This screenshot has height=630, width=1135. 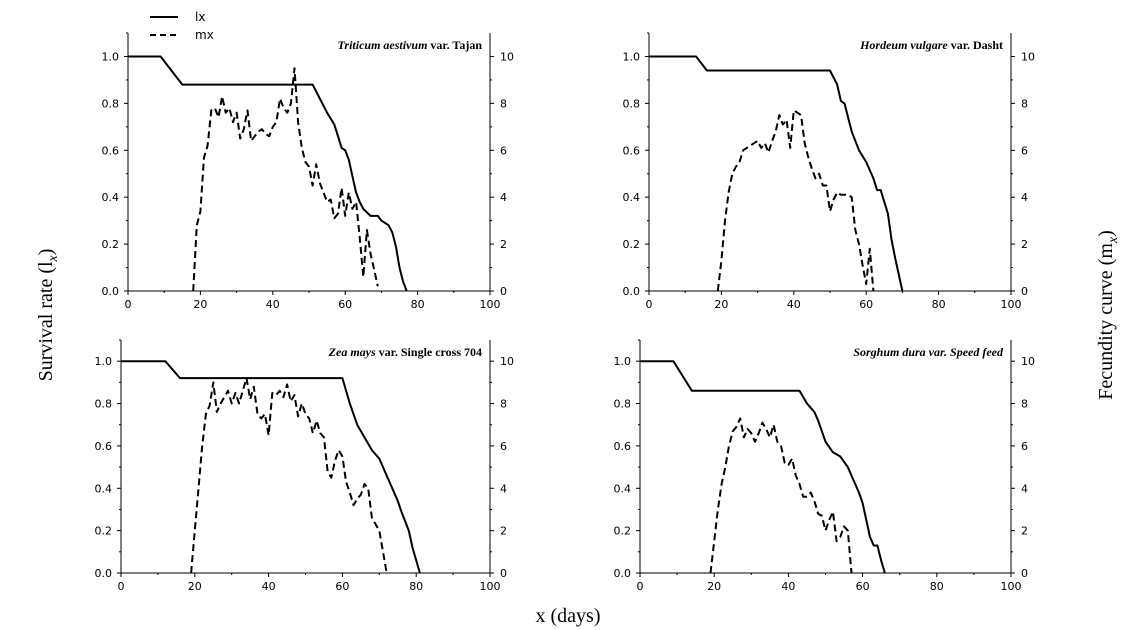 I want to click on y-axis-title-right: Fecundity curve (mx), so click(x=1108, y=315).